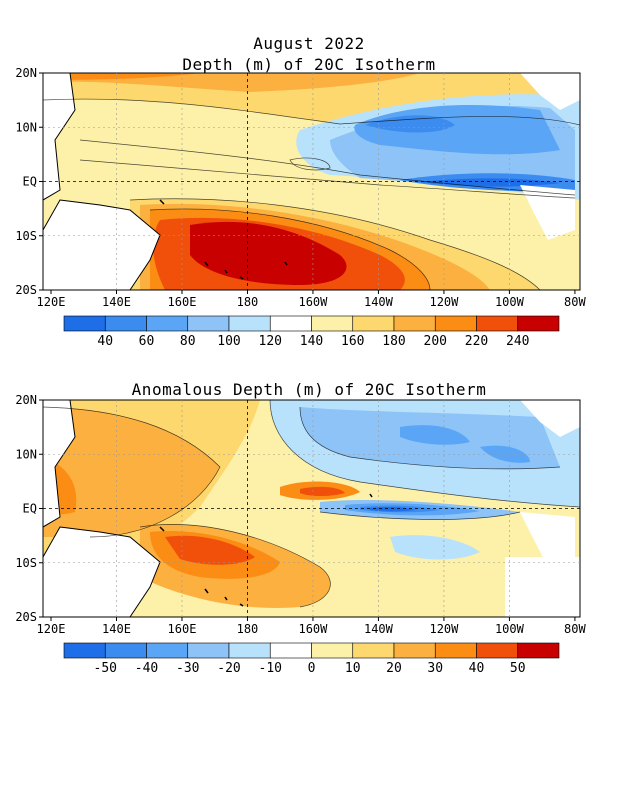 The image size is (618, 800). What do you see at coordinates (476, 339) in the screenshot?
I see `colorbar-label: 220` at bounding box center [476, 339].